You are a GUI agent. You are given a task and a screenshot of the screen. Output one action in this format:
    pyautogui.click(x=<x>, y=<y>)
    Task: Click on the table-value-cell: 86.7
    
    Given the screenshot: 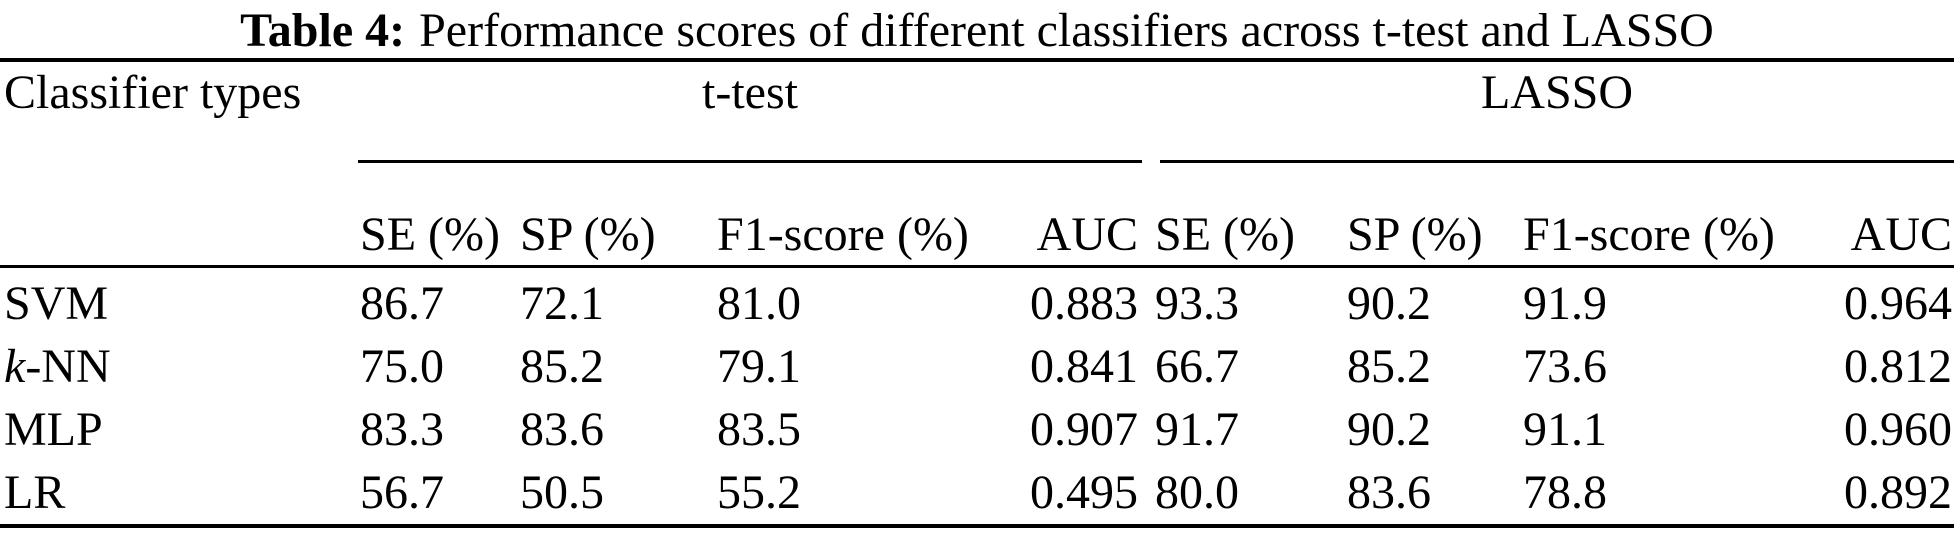 What is the action you would take?
    pyautogui.click(x=402, y=303)
    